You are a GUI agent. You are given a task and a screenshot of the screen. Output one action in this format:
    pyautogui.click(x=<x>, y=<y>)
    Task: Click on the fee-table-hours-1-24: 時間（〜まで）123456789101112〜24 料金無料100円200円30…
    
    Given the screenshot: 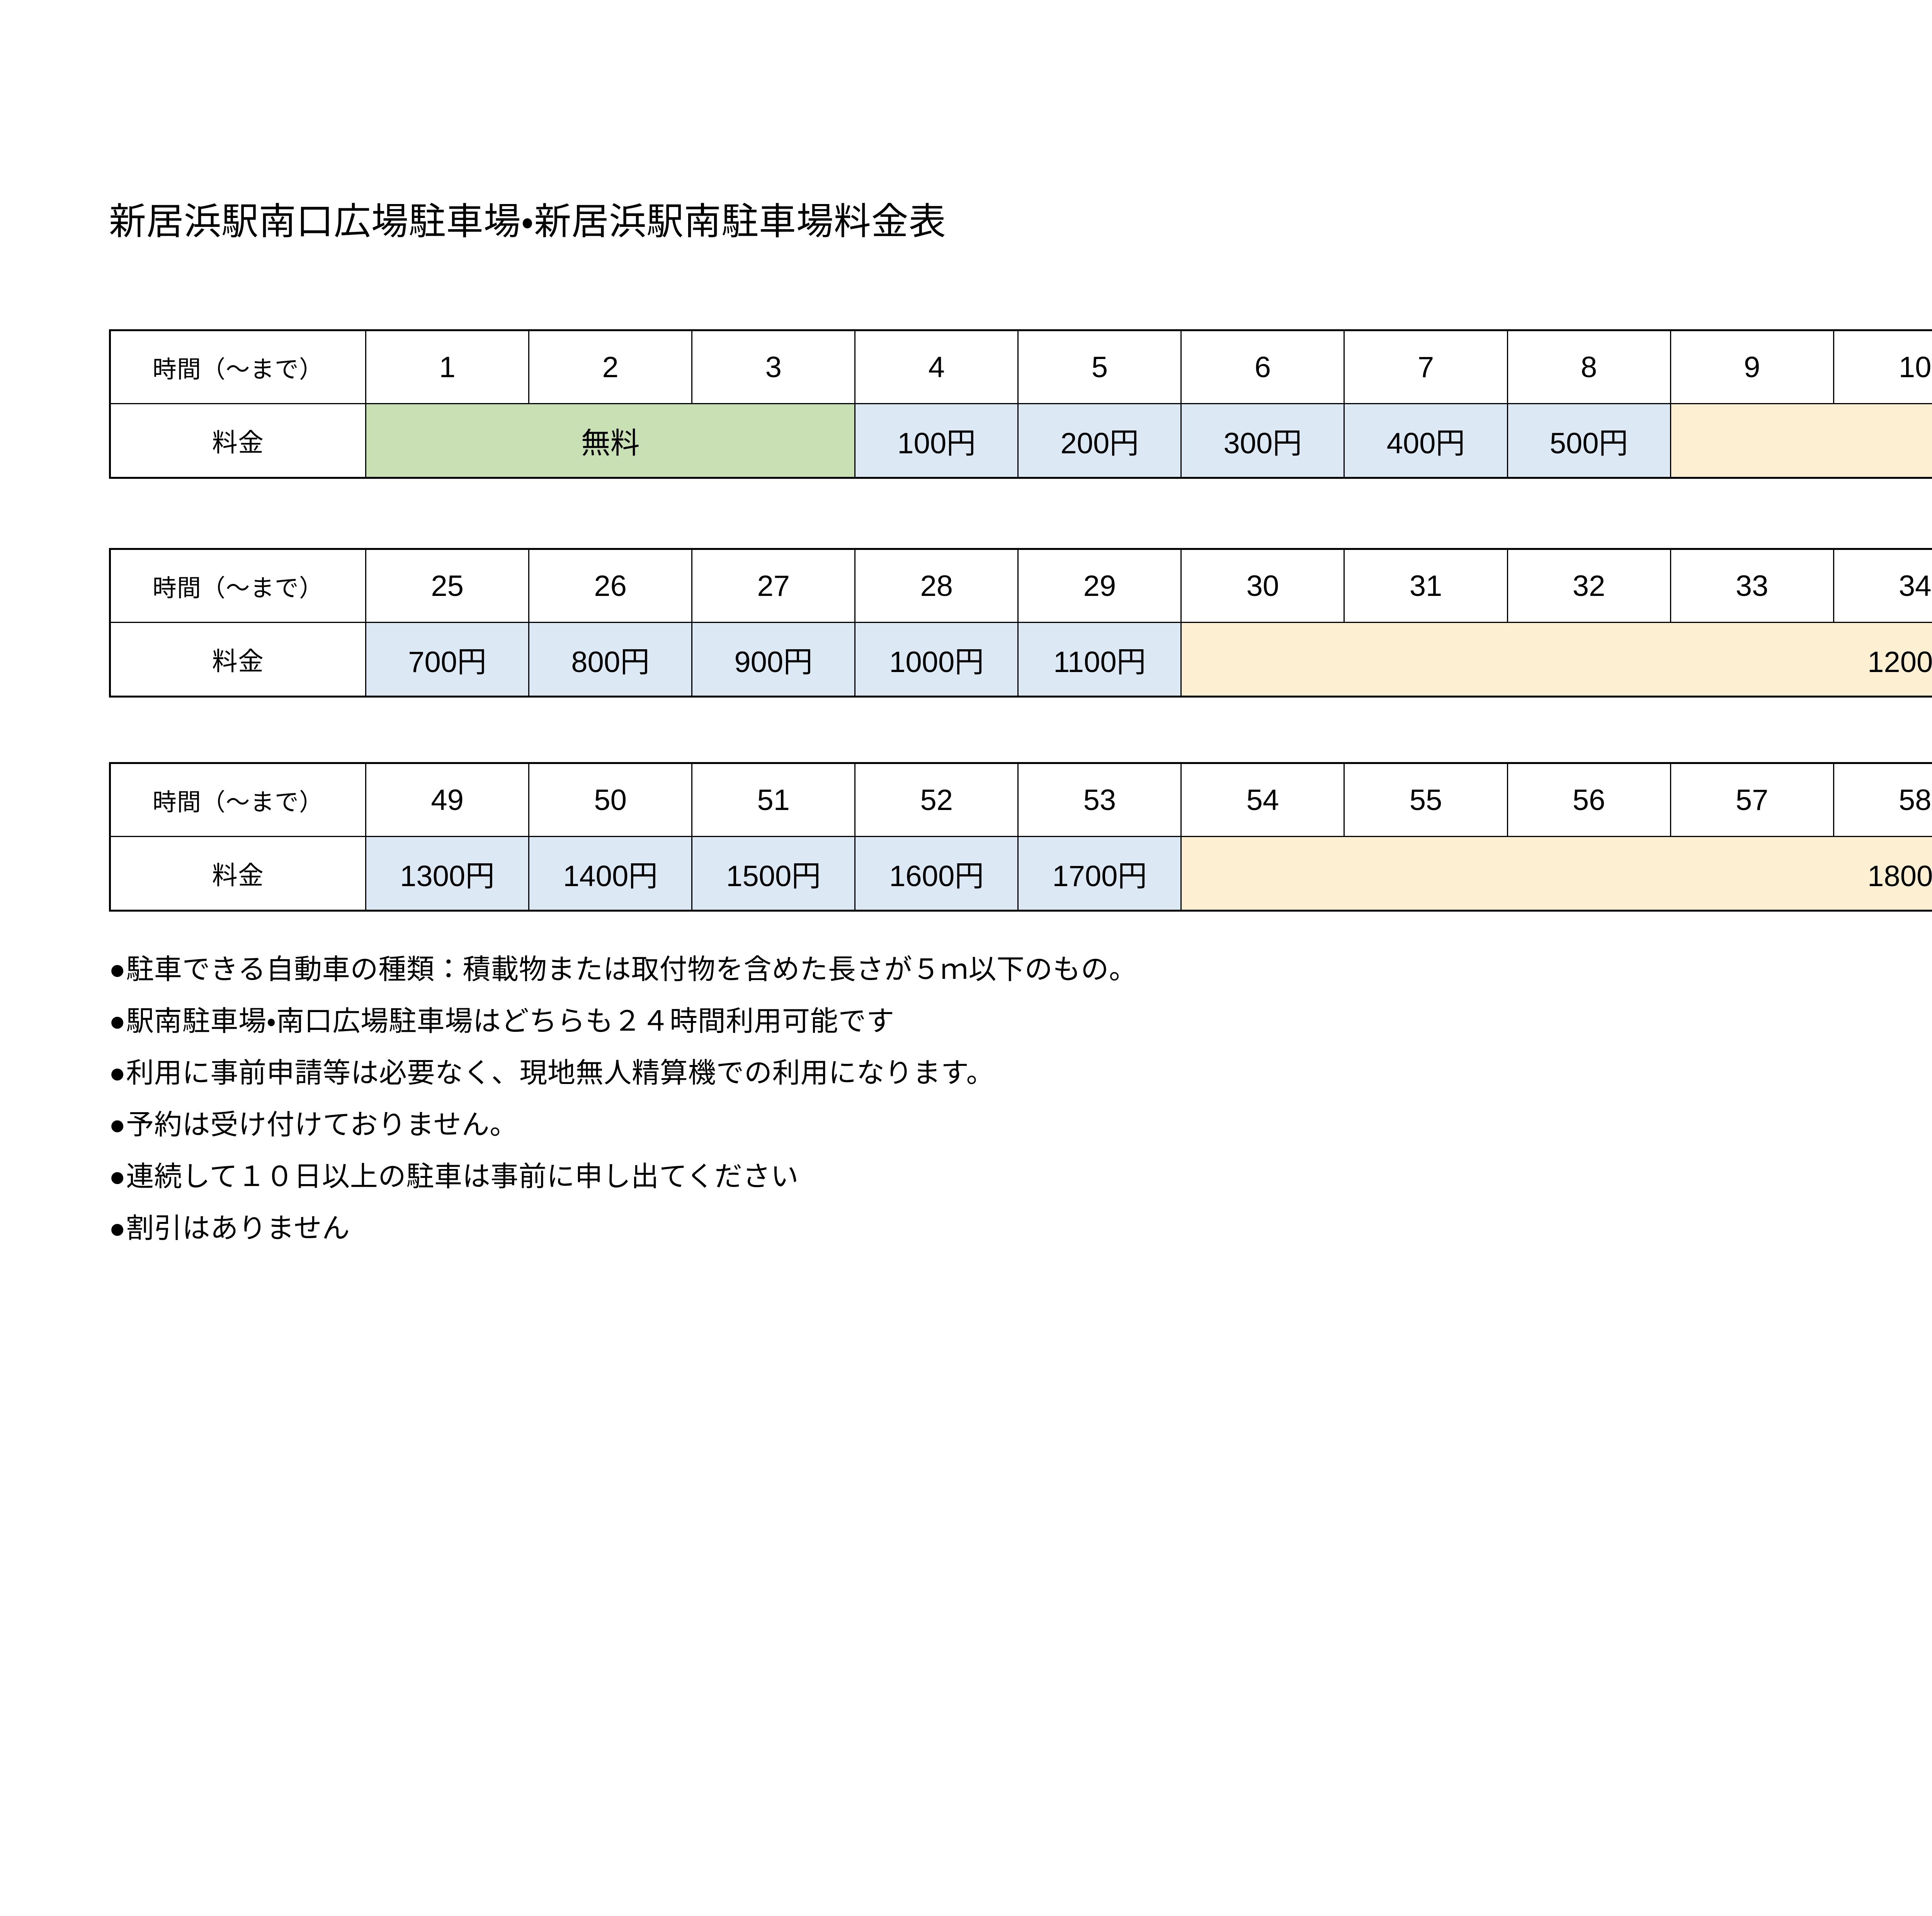 What is the action you would take?
    pyautogui.click(x=1020, y=404)
    